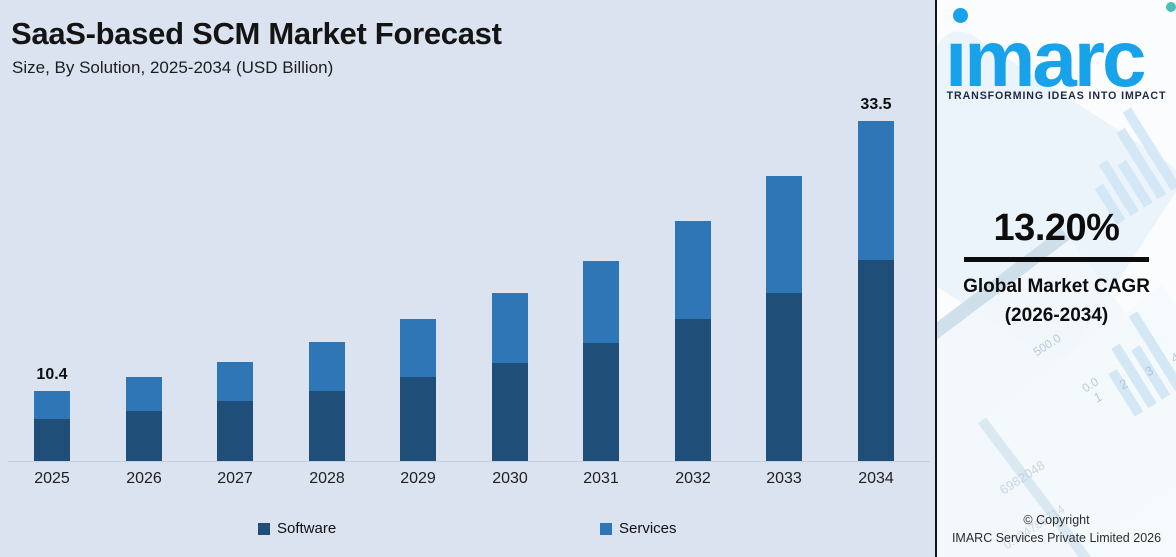  What do you see at coordinates (876, 478) in the screenshot?
I see `x-tick-label-2034: 2034` at bounding box center [876, 478].